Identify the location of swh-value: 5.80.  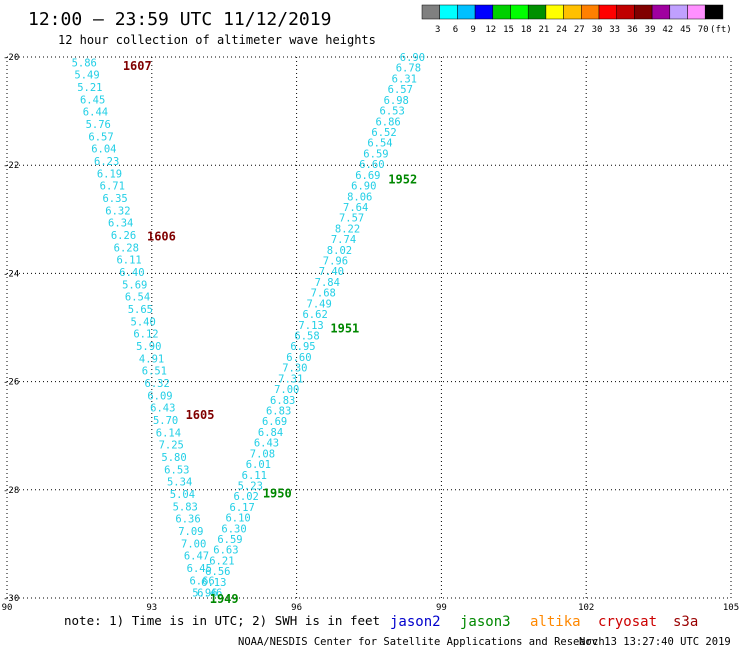
(173, 458).